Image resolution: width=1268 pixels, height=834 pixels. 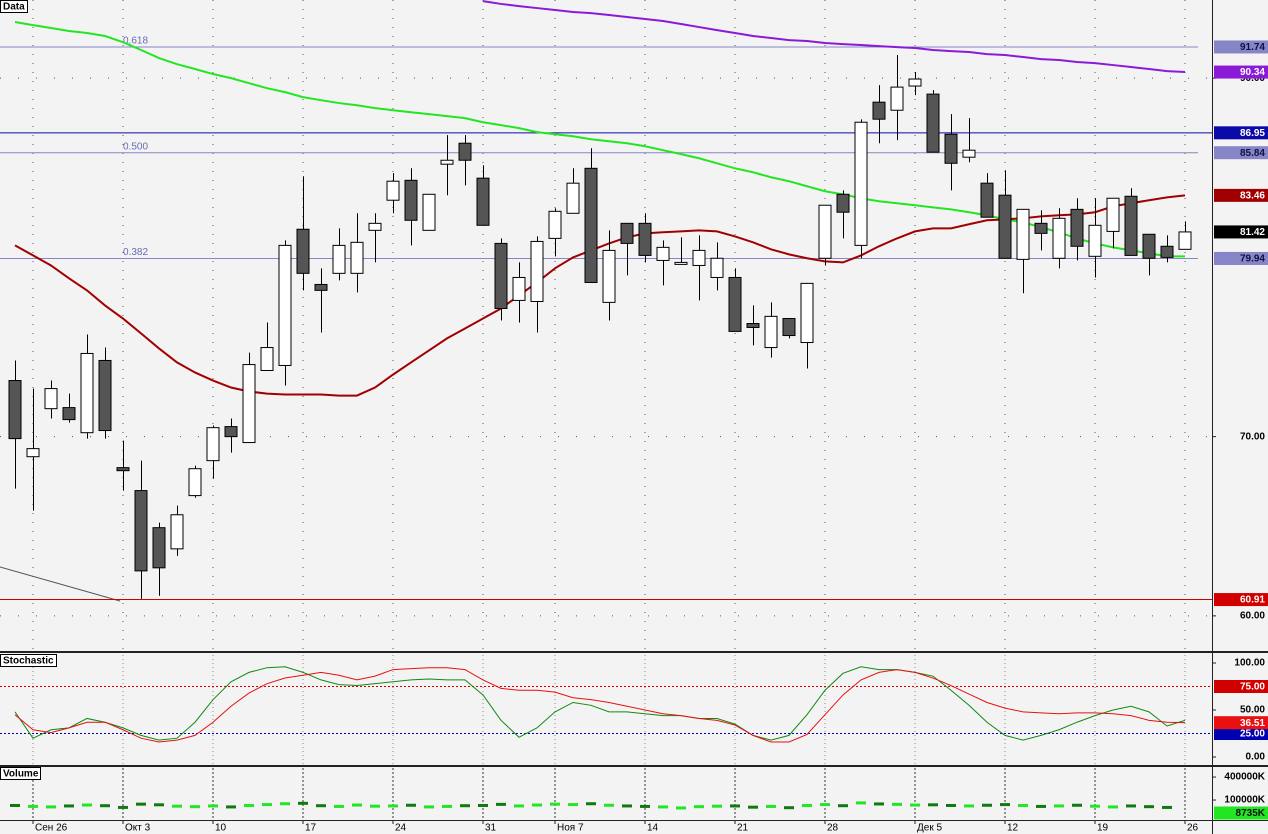 I want to click on level-name: 0.382, so click(x=135, y=252).